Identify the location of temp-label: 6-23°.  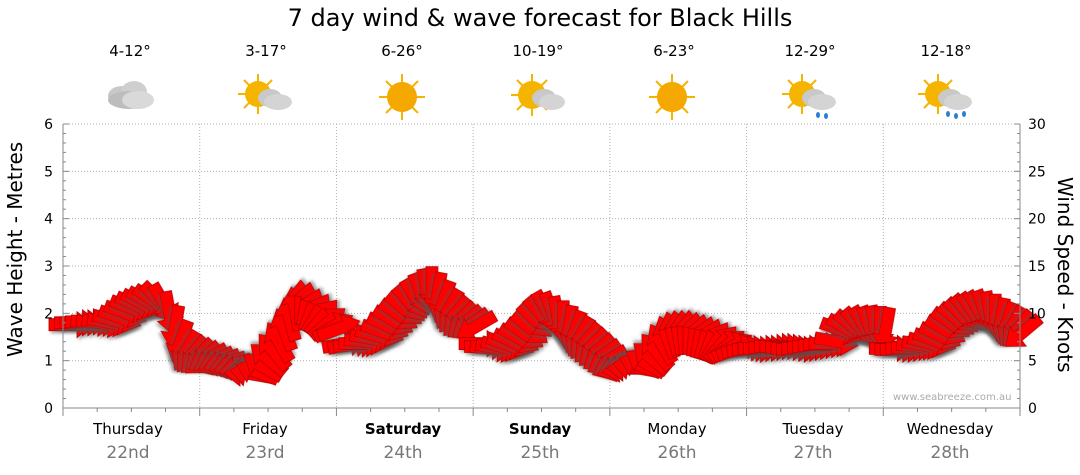
(674, 51).